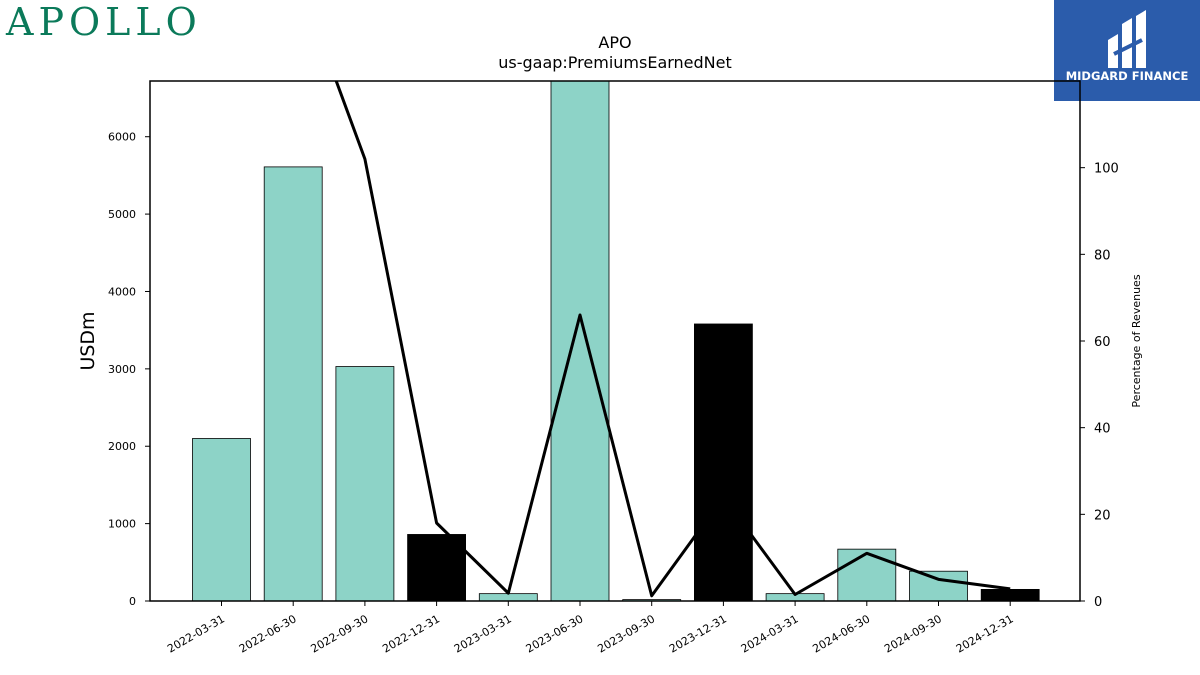 This screenshot has height=675, width=1200. What do you see at coordinates (1106, 169) in the screenshot?
I see `right-tick-label: 100` at bounding box center [1106, 169].